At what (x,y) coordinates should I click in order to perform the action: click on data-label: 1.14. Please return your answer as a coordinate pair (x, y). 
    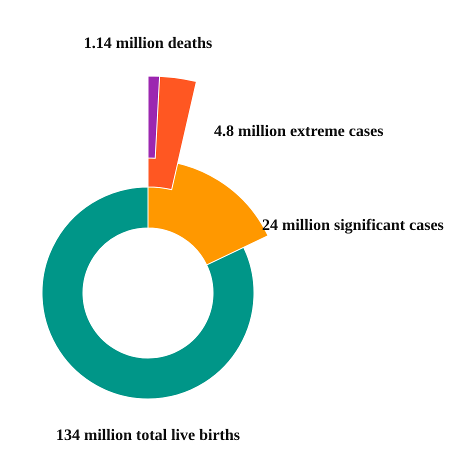
    Looking at the image, I should click on (98, 43).